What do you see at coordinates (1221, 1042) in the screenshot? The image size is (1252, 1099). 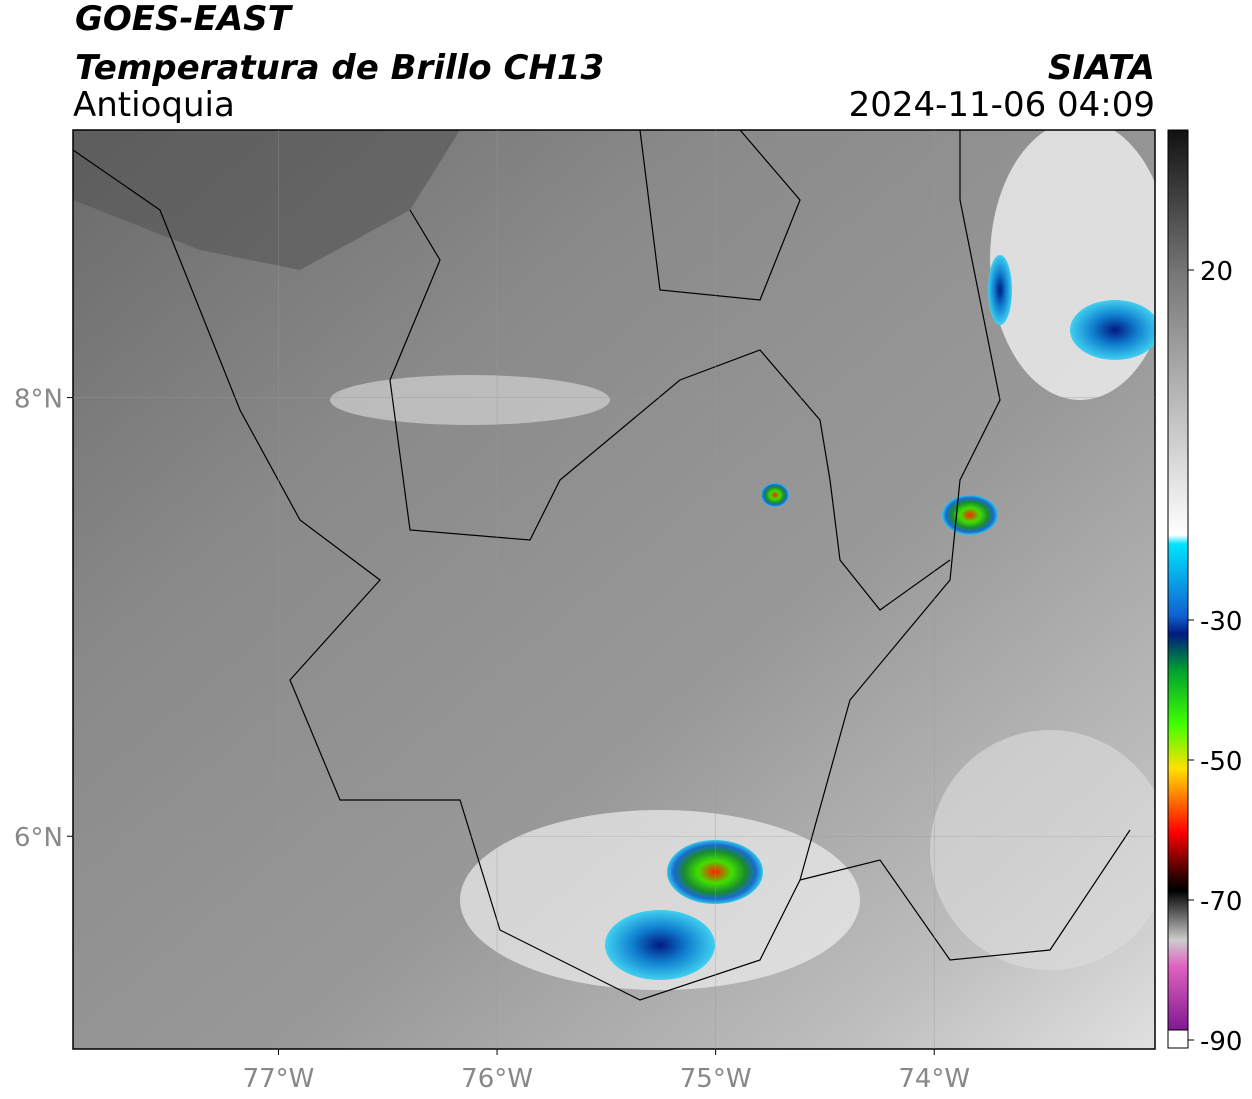 I see `colorbar-label: -90` at bounding box center [1221, 1042].